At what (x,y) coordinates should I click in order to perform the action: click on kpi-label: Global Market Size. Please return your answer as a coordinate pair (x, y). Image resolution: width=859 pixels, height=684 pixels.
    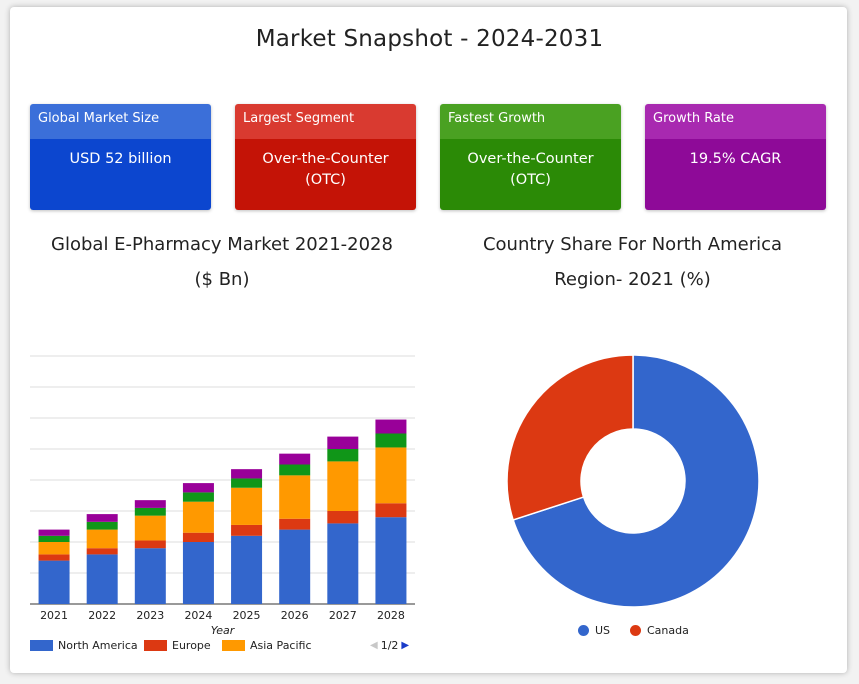
    Looking at the image, I should click on (120, 121).